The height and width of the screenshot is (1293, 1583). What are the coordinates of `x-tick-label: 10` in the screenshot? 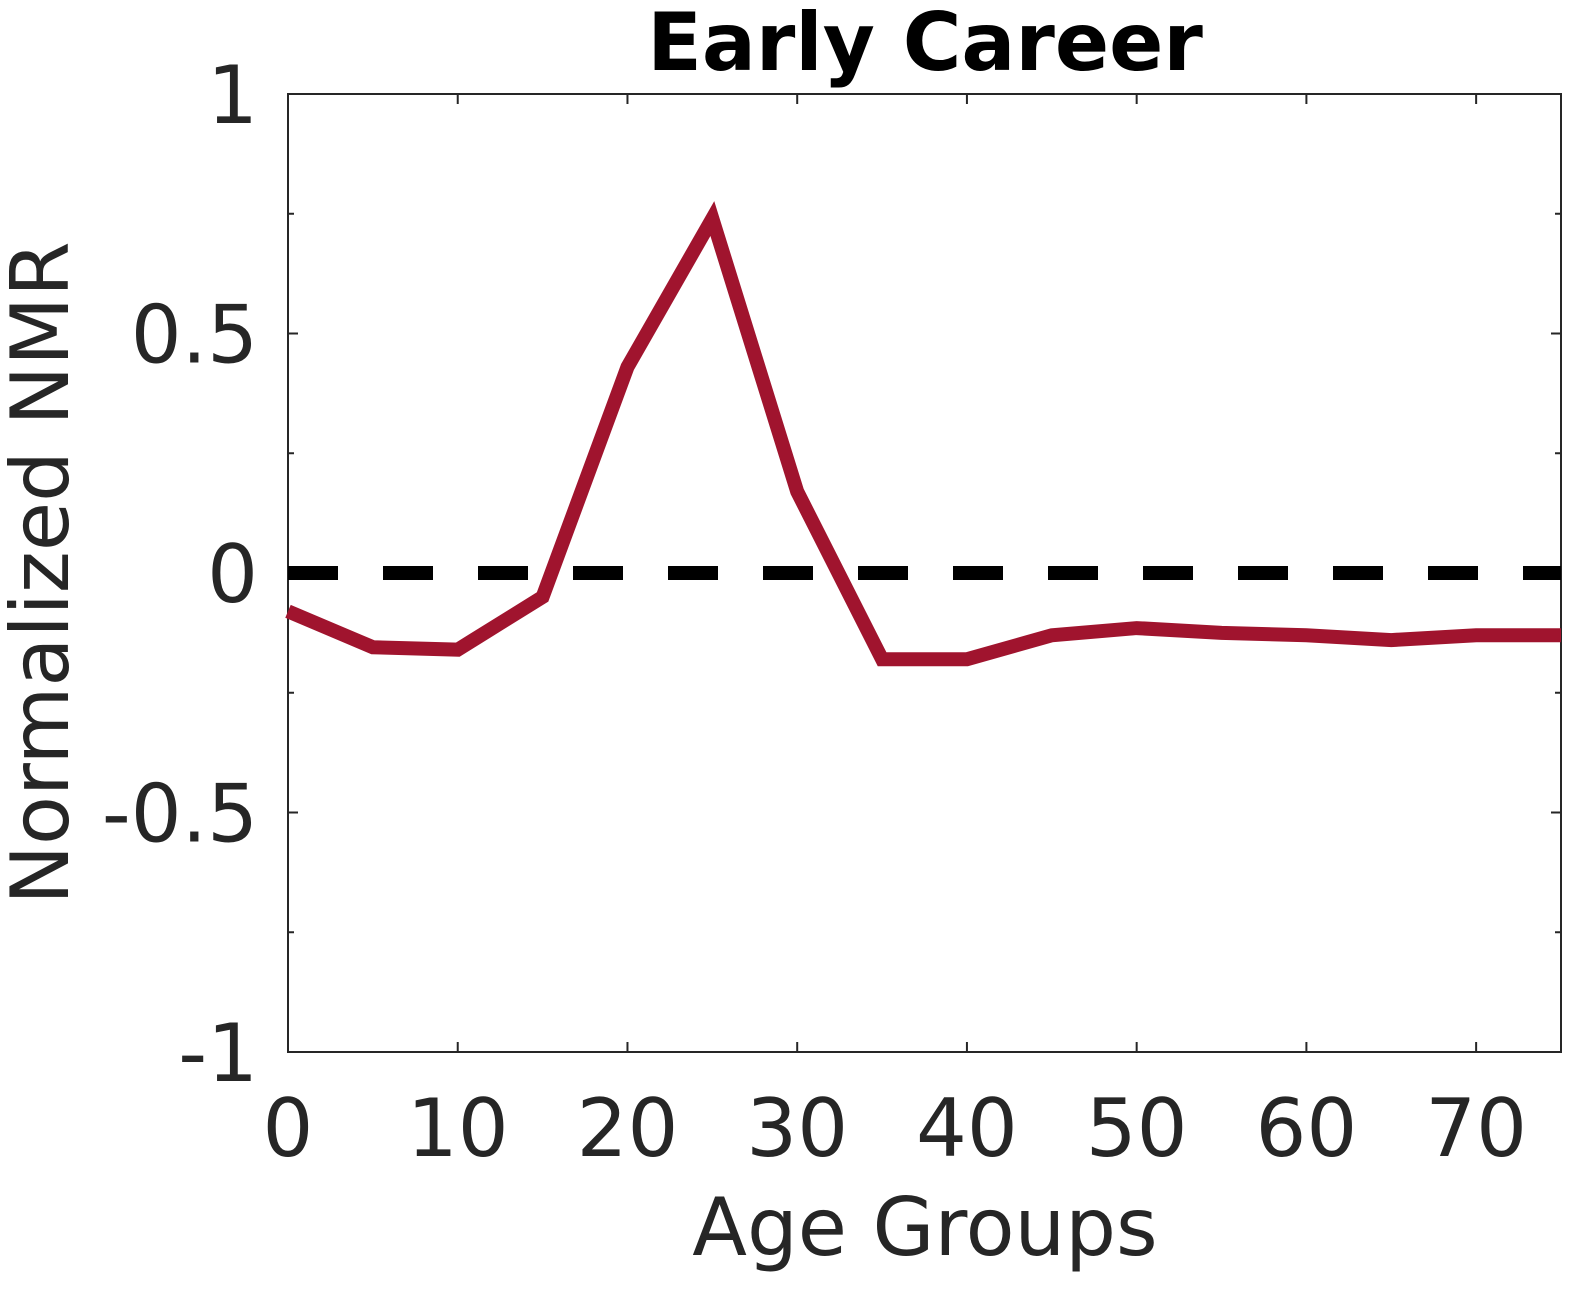 It's located at (458, 1128).